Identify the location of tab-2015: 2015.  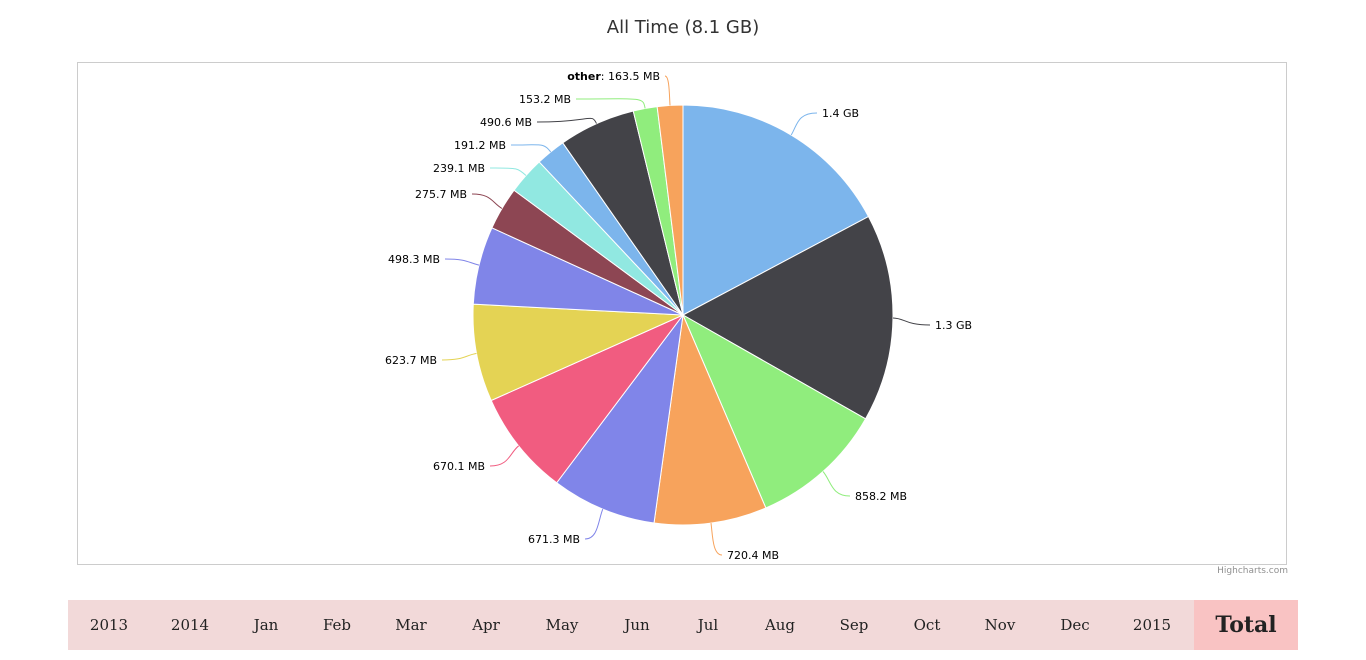
(1152, 625).